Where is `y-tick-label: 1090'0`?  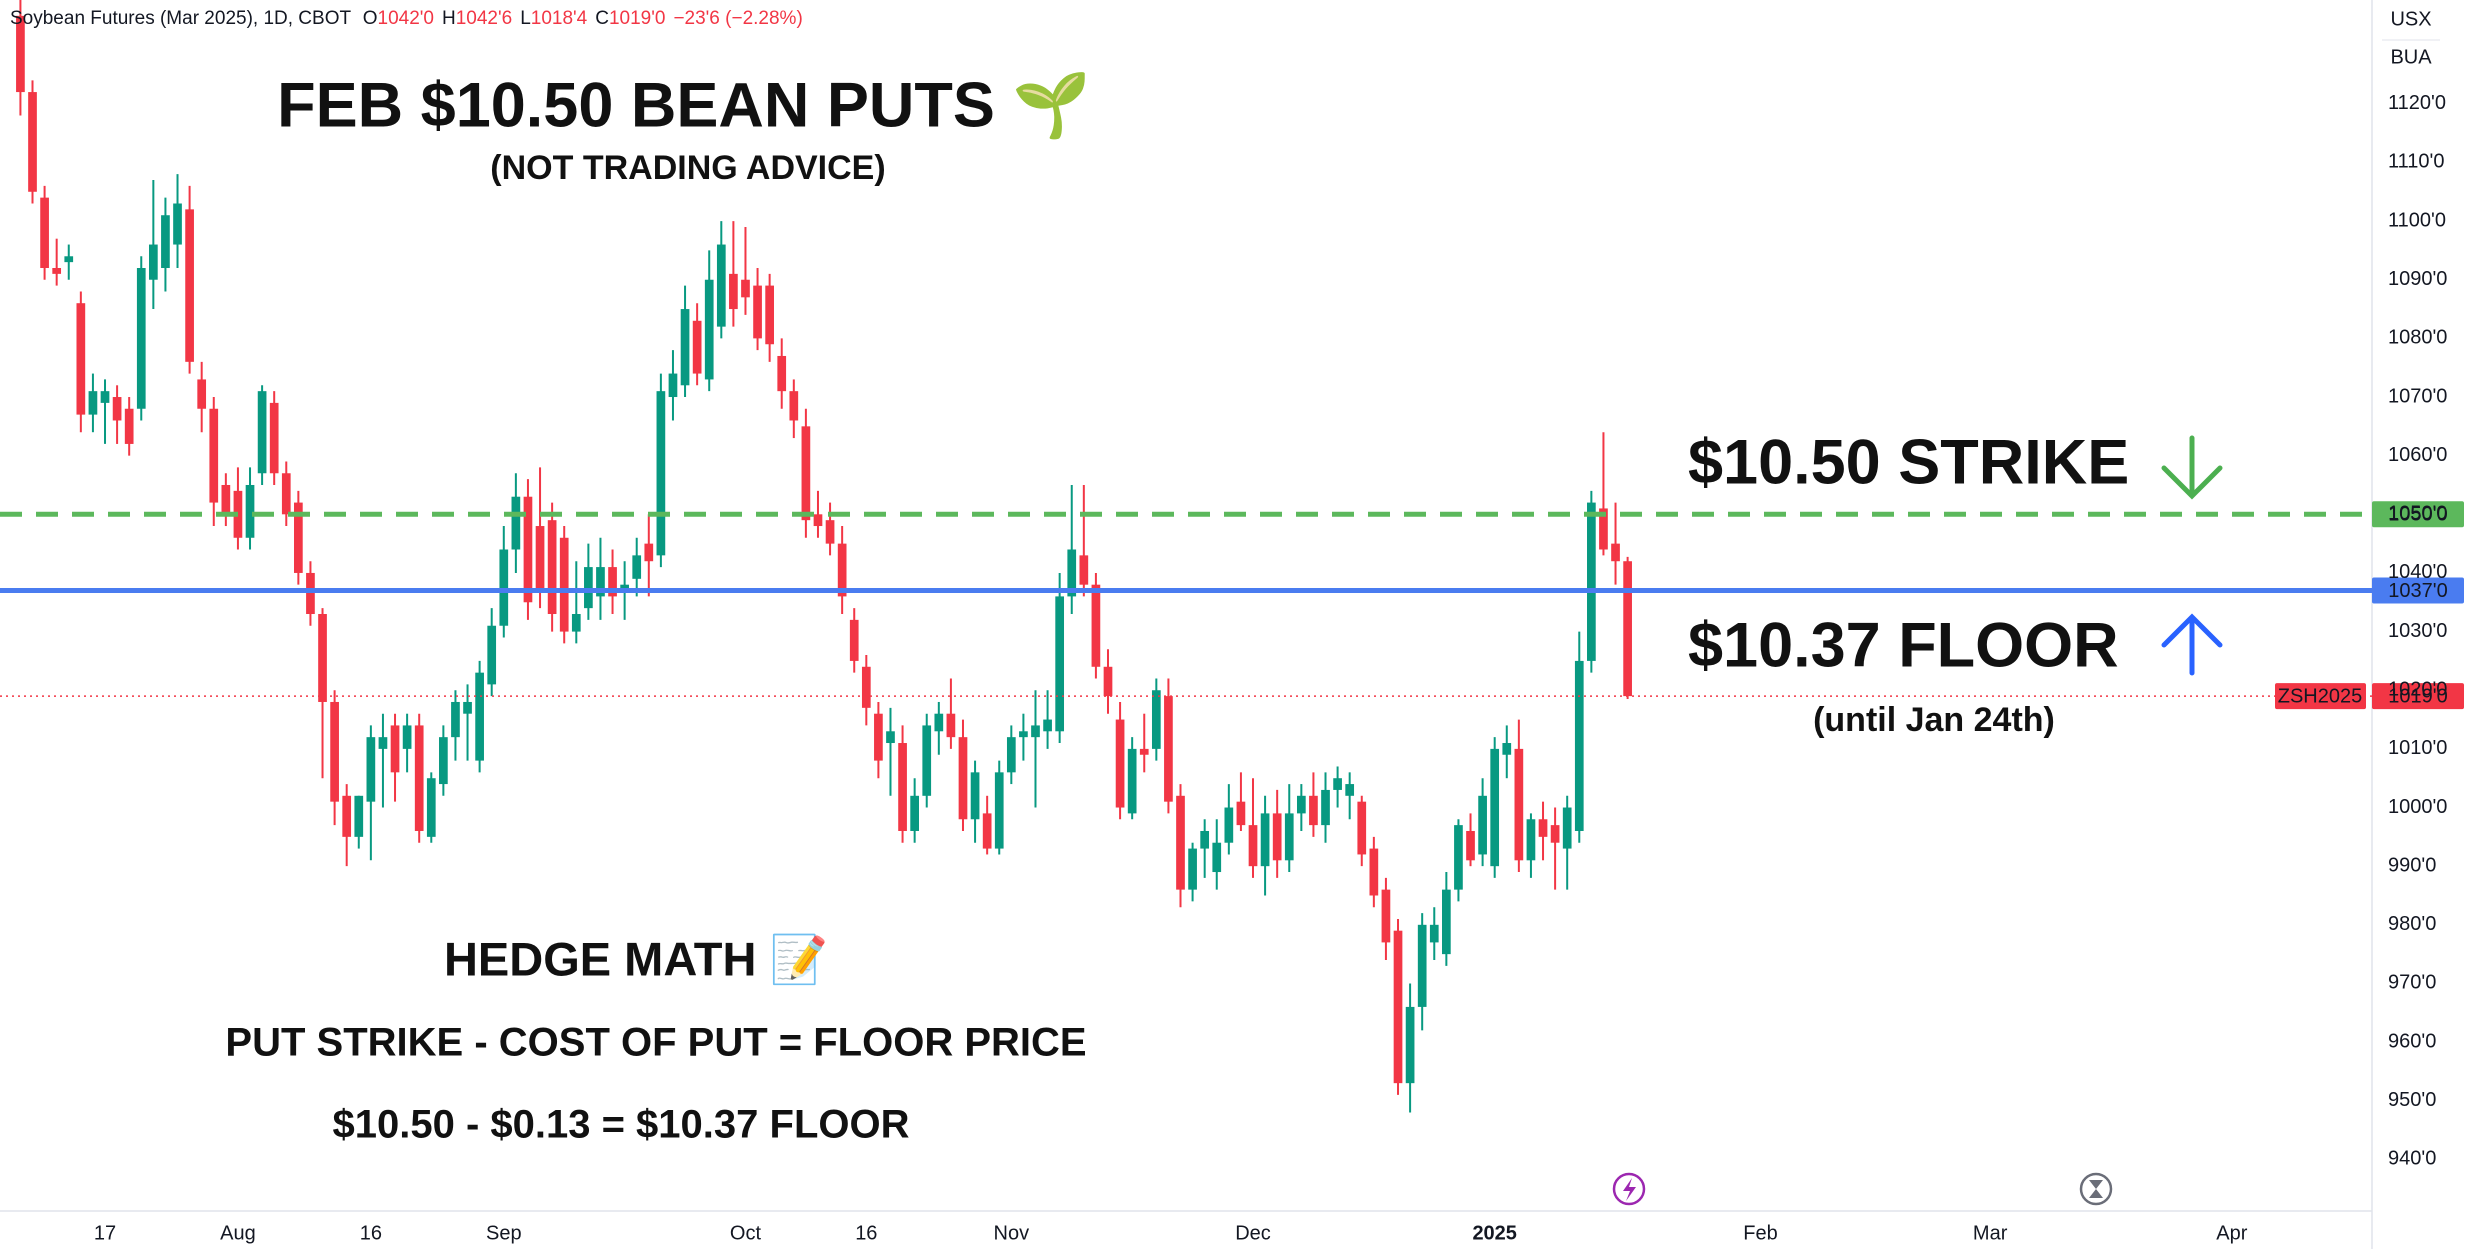
y-tick-label: 1090'0 is located at coordinates (2417, 279).